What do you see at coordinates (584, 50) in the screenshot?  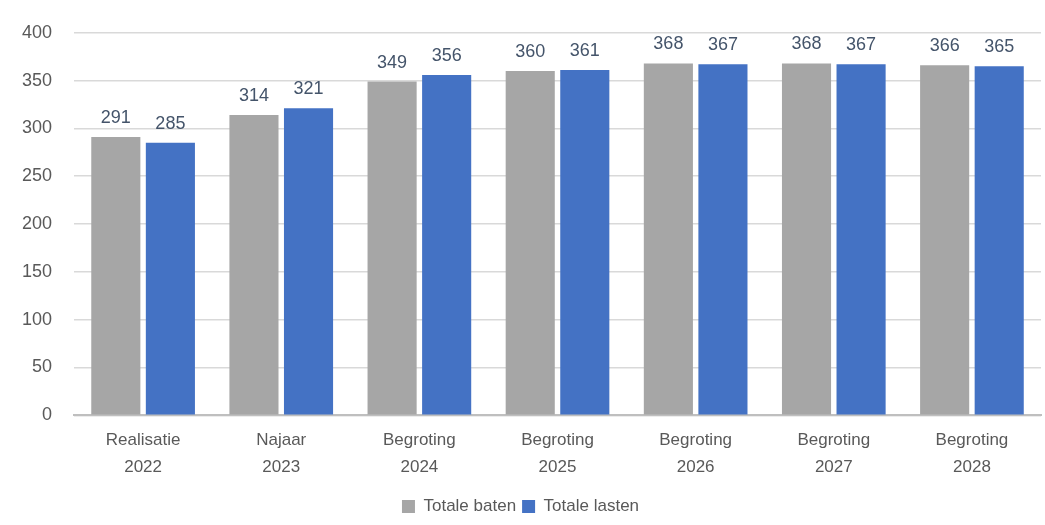 I see `data-label: 361` at bounding box center [584, 50].